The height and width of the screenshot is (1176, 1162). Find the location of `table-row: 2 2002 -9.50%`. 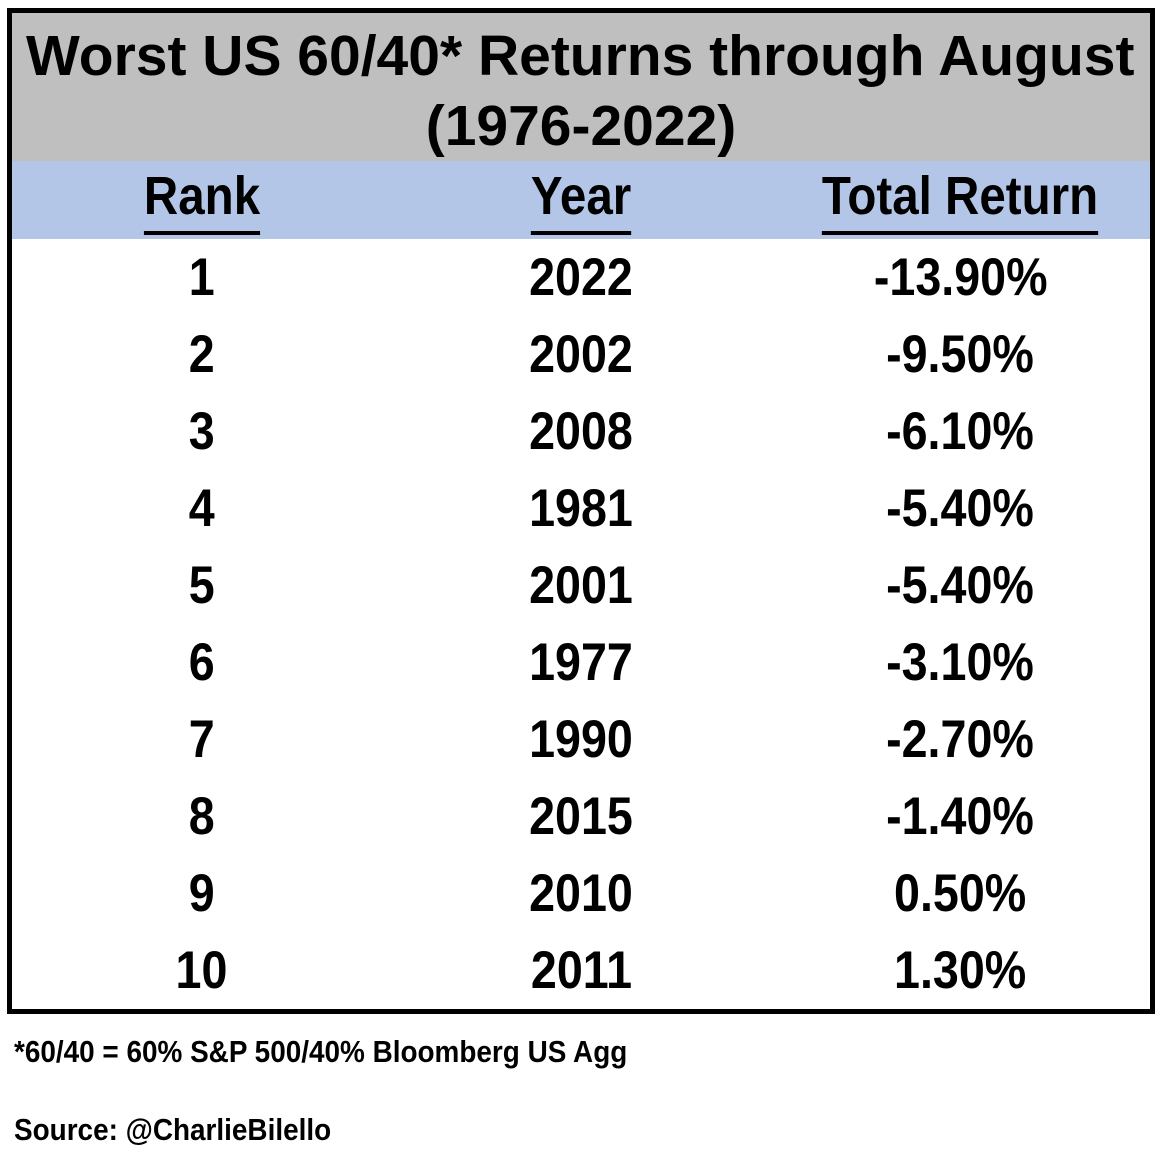

table-row: 2 2002 -9.50% is located at coordinates (581, 354).